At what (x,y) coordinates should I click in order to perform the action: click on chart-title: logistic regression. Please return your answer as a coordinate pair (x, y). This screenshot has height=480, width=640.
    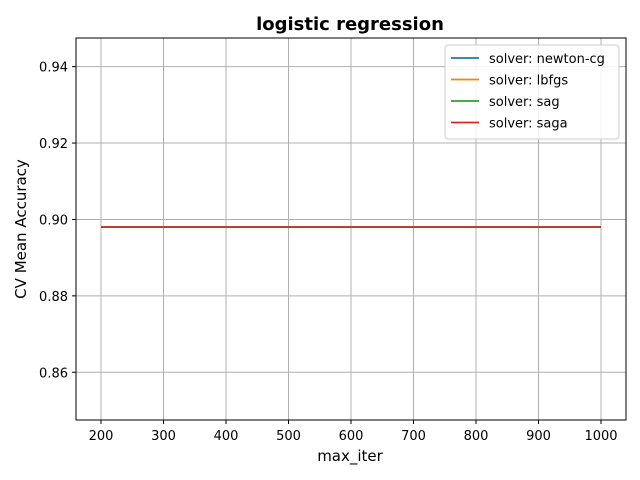
    Looking at the image, I should click on (350, 24).